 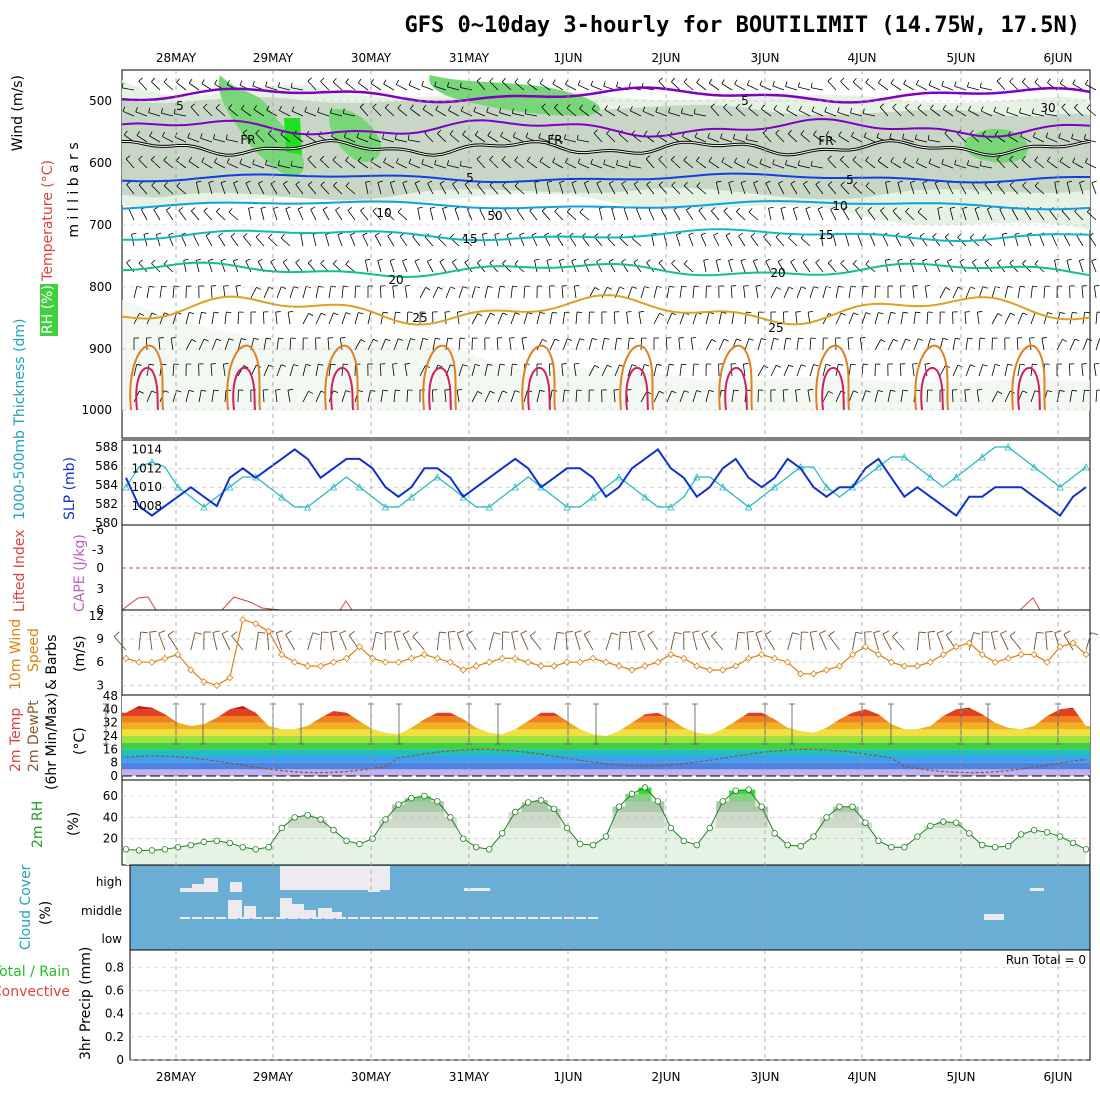 I want to click on contour-label: 10, so click(x=839, y=206).